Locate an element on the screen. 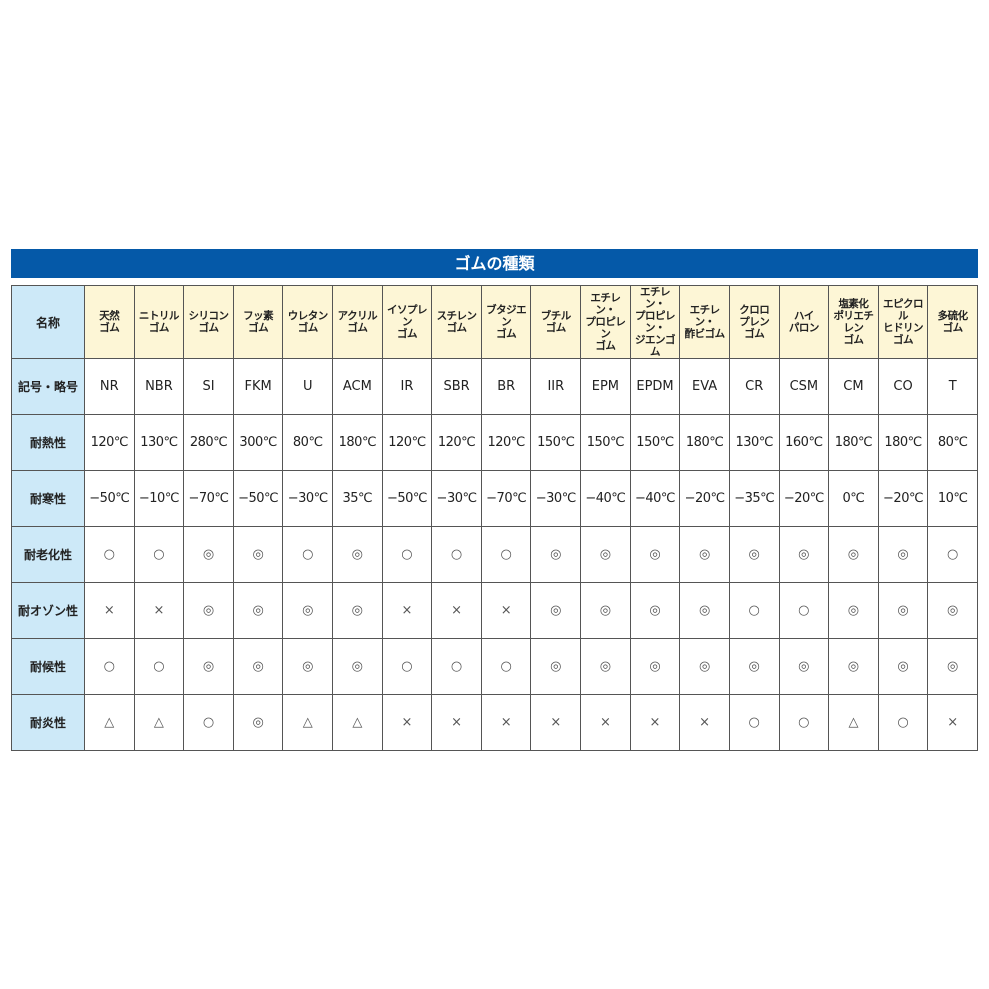 Image resolution: width=989 pixels, height=989 pixels. table-cell: フッ素 ゴム is located at coordinates (258, 322).